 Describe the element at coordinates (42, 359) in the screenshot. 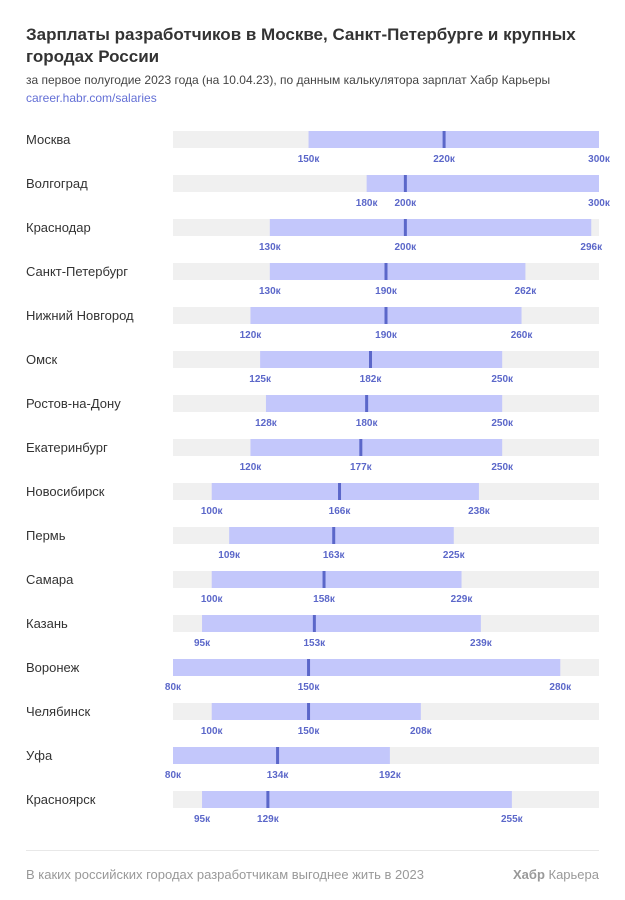

I see `city-label: Омск` at that location.